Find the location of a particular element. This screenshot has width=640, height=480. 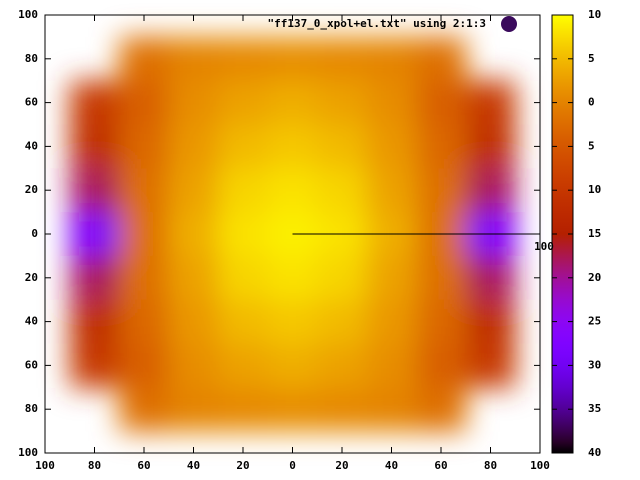

colorbar-tick-label: 40 is located at coordinates (594, 452).